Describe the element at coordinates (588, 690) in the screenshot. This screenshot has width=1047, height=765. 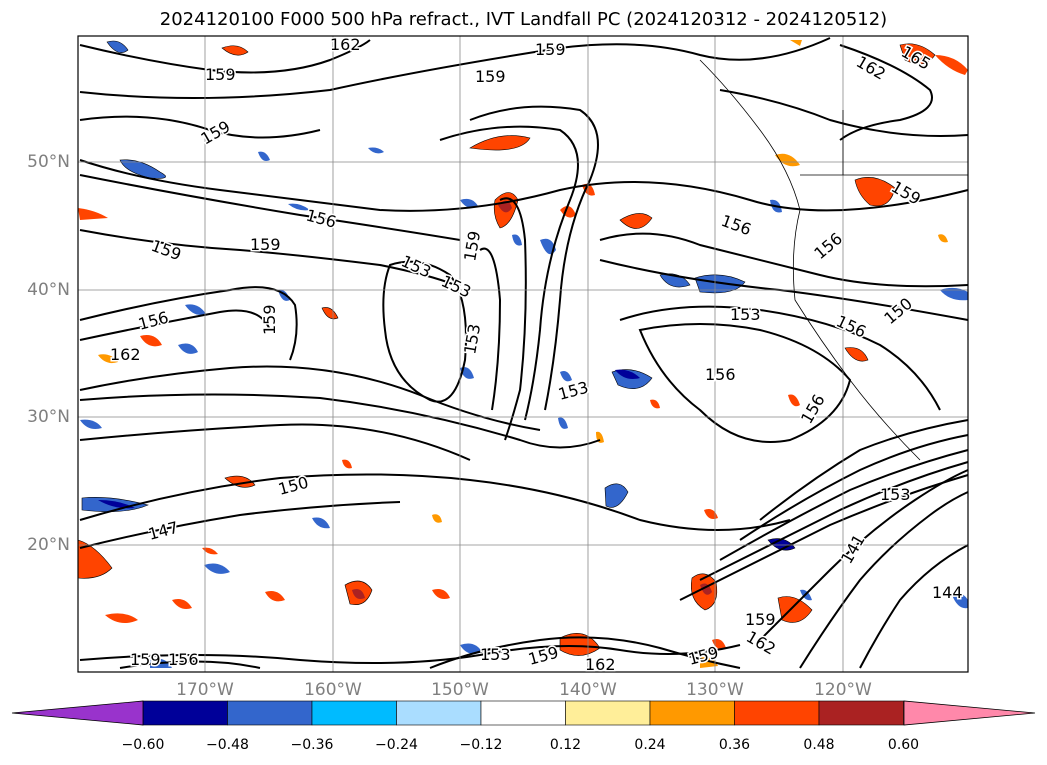
I see `lon-label-140w: 140°W` at that location.